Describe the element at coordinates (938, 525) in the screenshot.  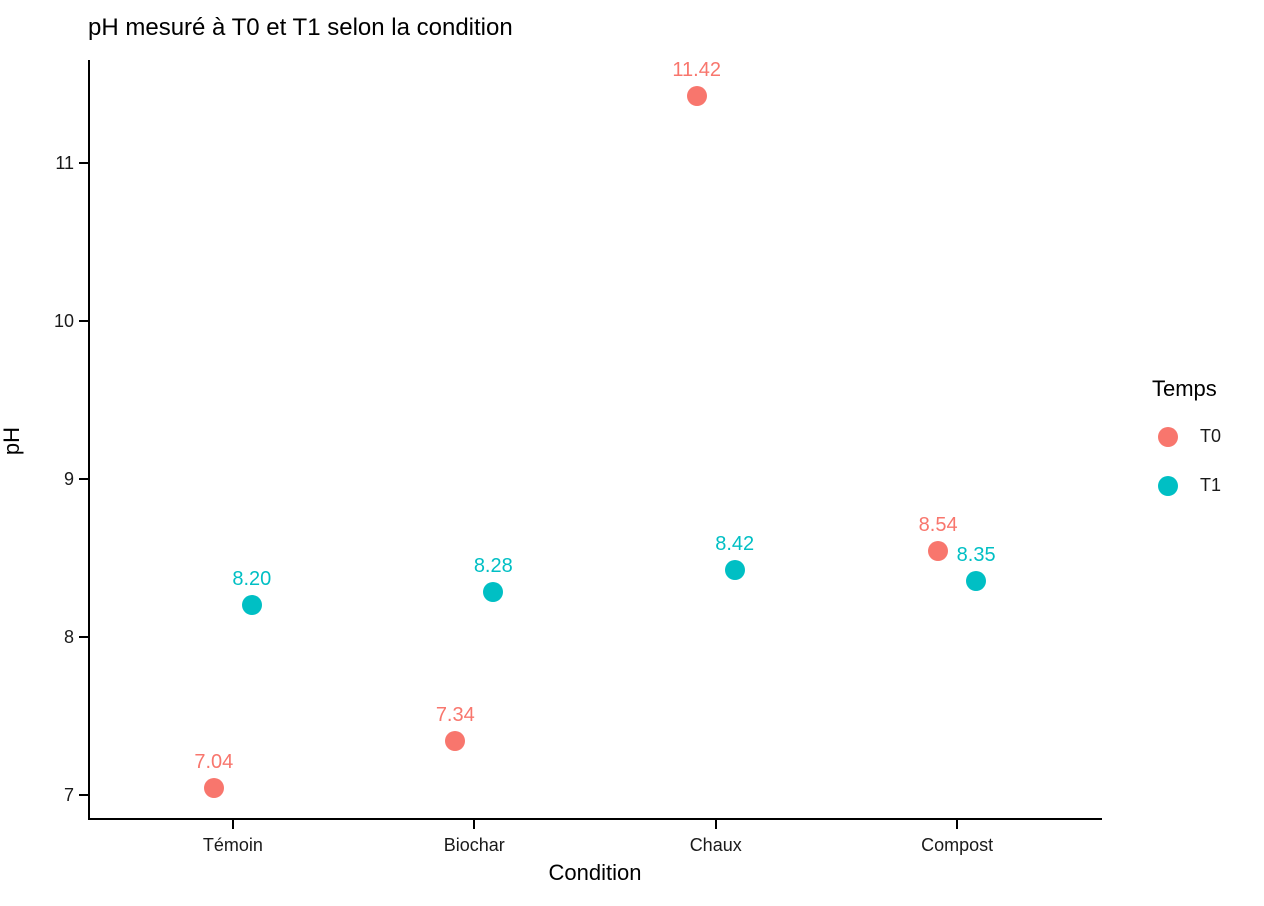
I see `value-label-T0: 8.54` at that location.